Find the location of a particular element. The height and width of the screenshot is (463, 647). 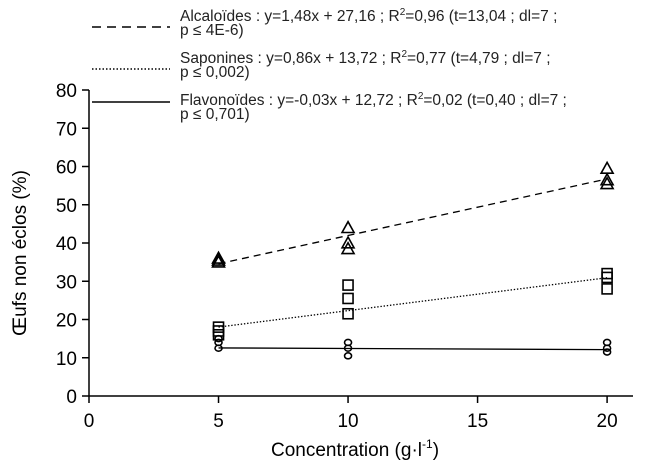

x-tick-label: 20 is located at coordinates (607, 421).